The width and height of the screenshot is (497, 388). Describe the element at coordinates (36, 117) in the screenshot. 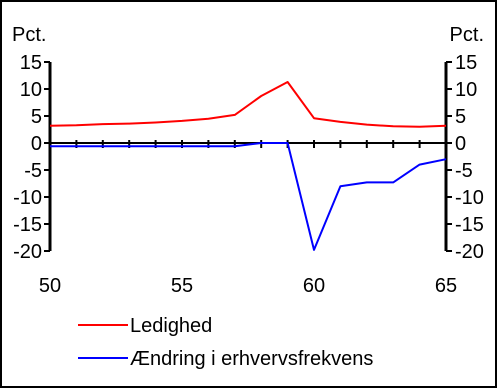

I see `y-tick-label-left: 5` at that location.